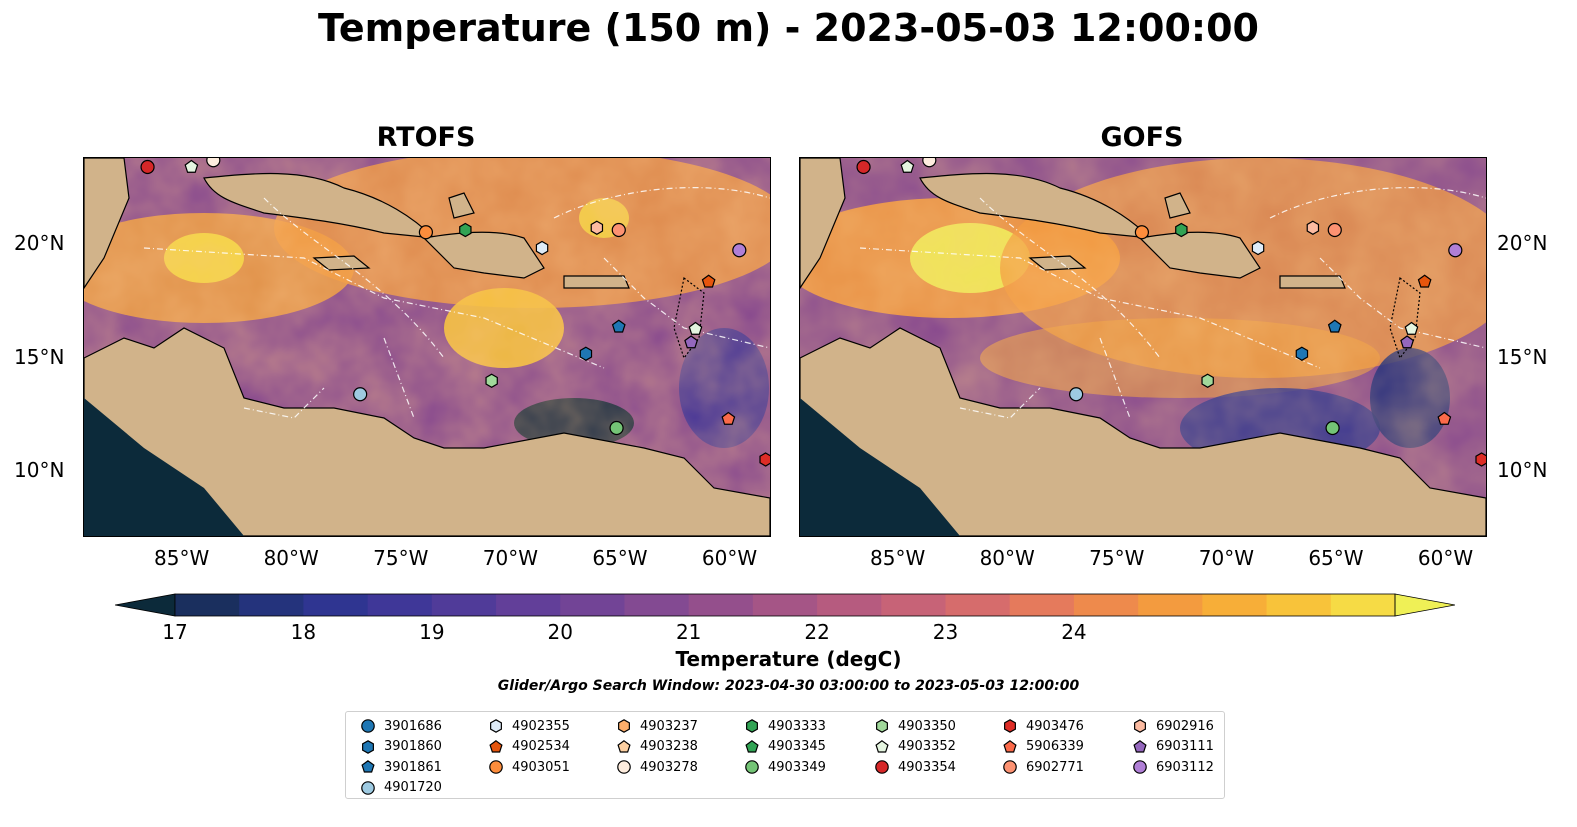  What do you see at coordinates (1074, 632) in the screenshot?
I see `colorbar-tick-label: 24` at bounding box center [1074, 632].